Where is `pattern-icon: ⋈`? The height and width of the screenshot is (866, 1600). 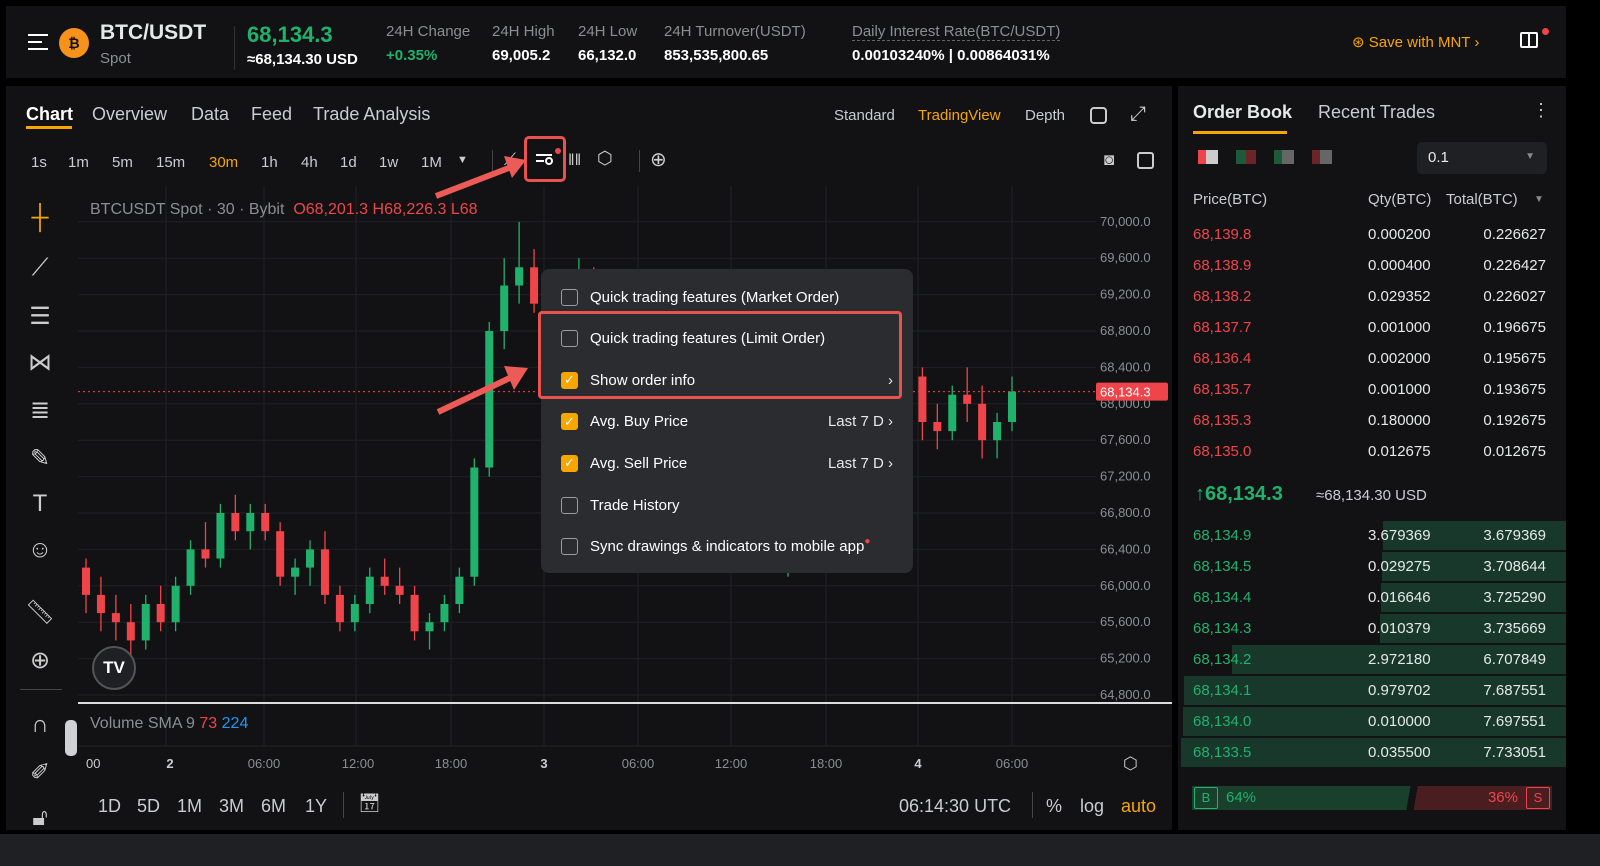 pattern-icon: ⋈ is located at coordinates (40, 362).